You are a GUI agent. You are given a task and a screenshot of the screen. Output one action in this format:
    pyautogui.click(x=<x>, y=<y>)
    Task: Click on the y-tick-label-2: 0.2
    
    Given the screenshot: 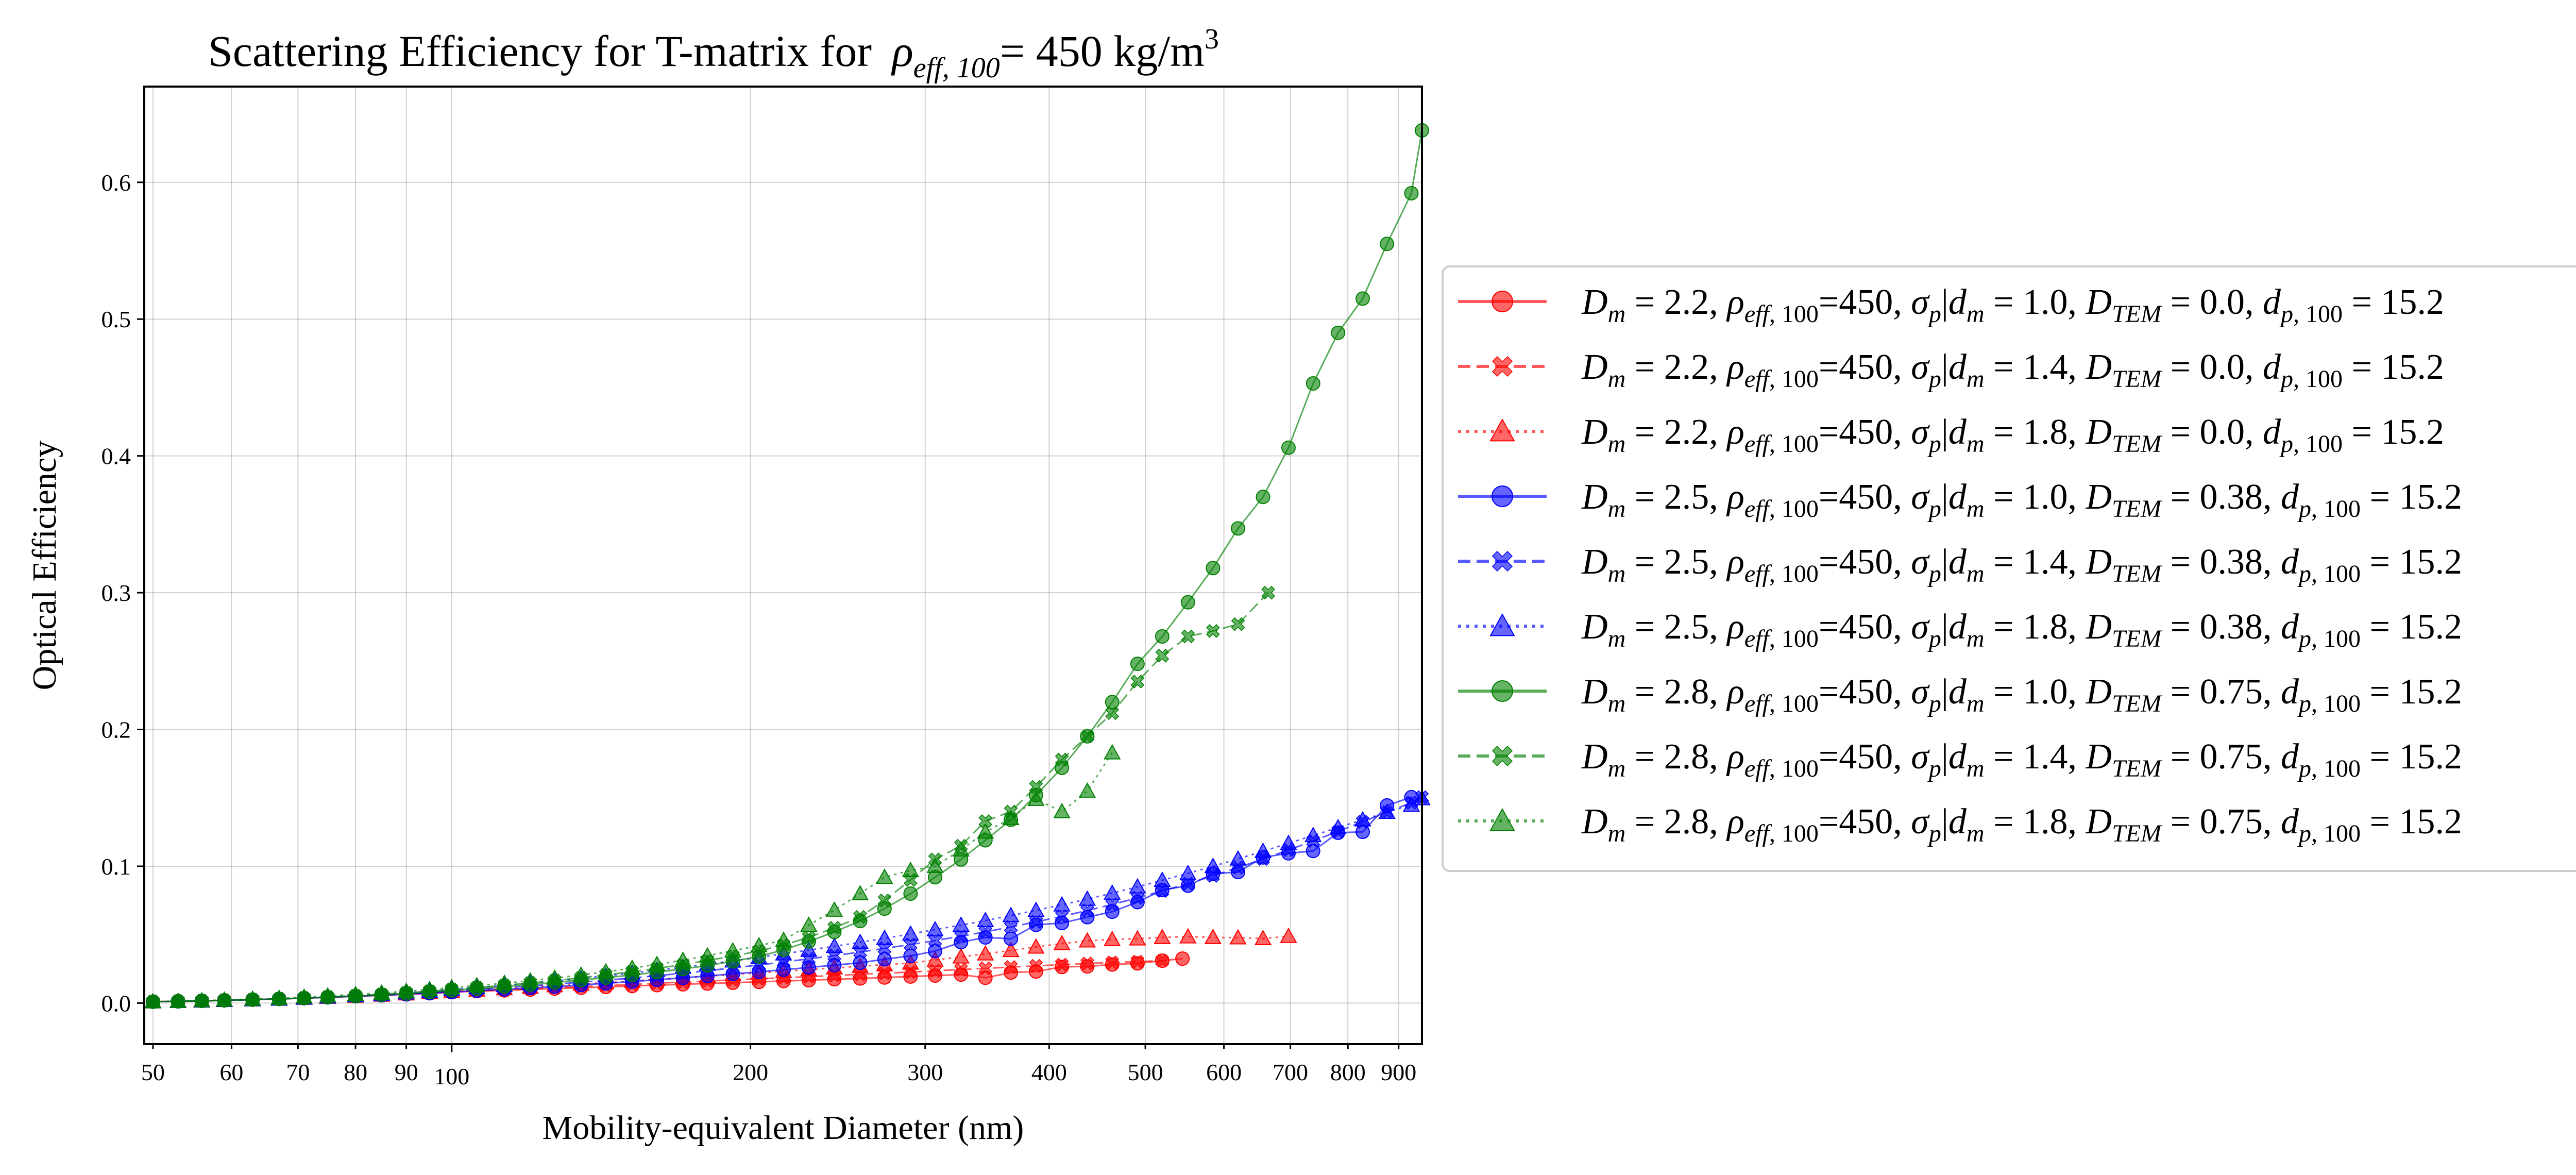 What is the action you would take?
    pyautogui.click(x=116, y=730)
    